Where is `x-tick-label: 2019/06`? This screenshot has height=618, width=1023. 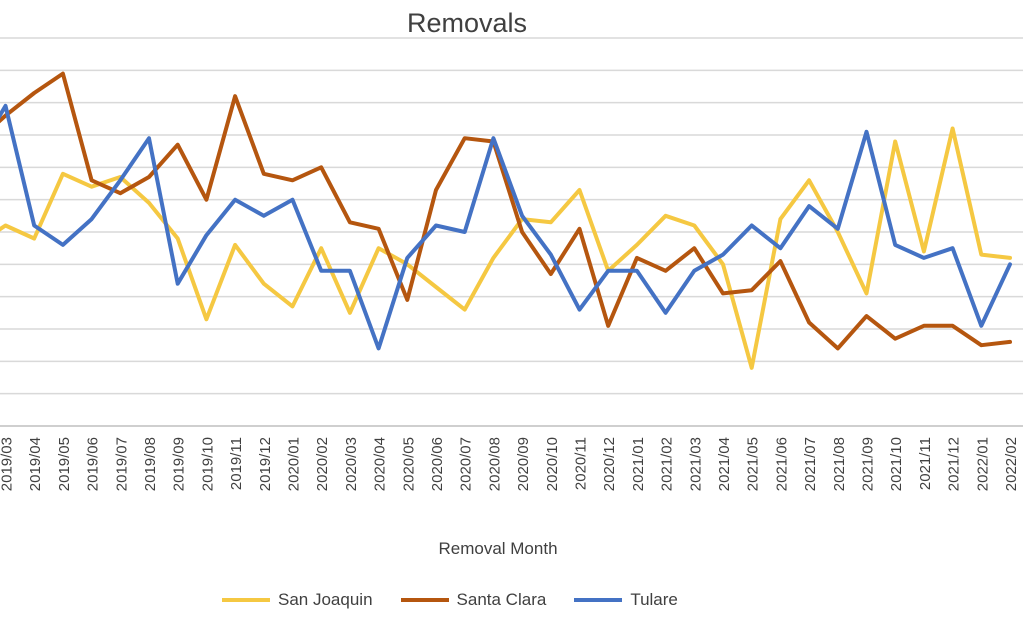
x-tick-label: 2019/06 is located at coordinates (93, 464).